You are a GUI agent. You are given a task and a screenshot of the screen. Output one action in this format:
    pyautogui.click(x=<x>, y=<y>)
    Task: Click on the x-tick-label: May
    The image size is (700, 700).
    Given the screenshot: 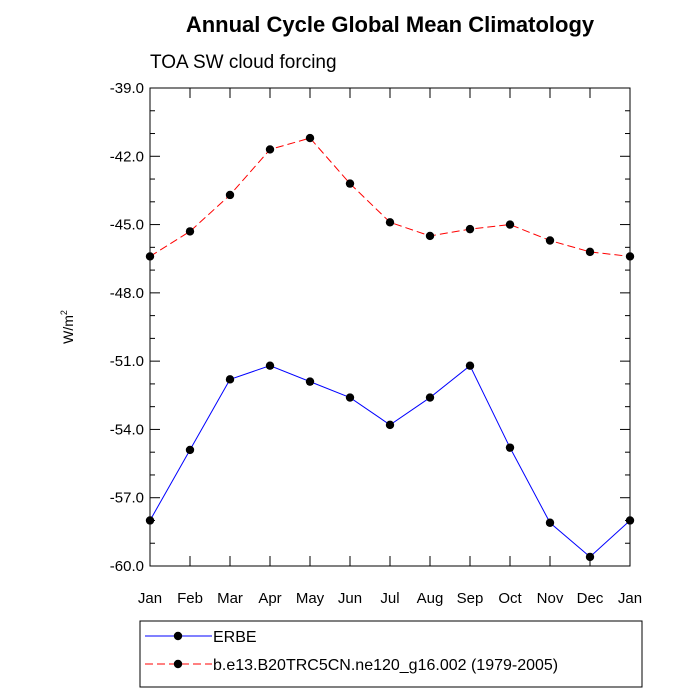 What is the action you would take?
    pyautogui.click(x=310, y=598)
    